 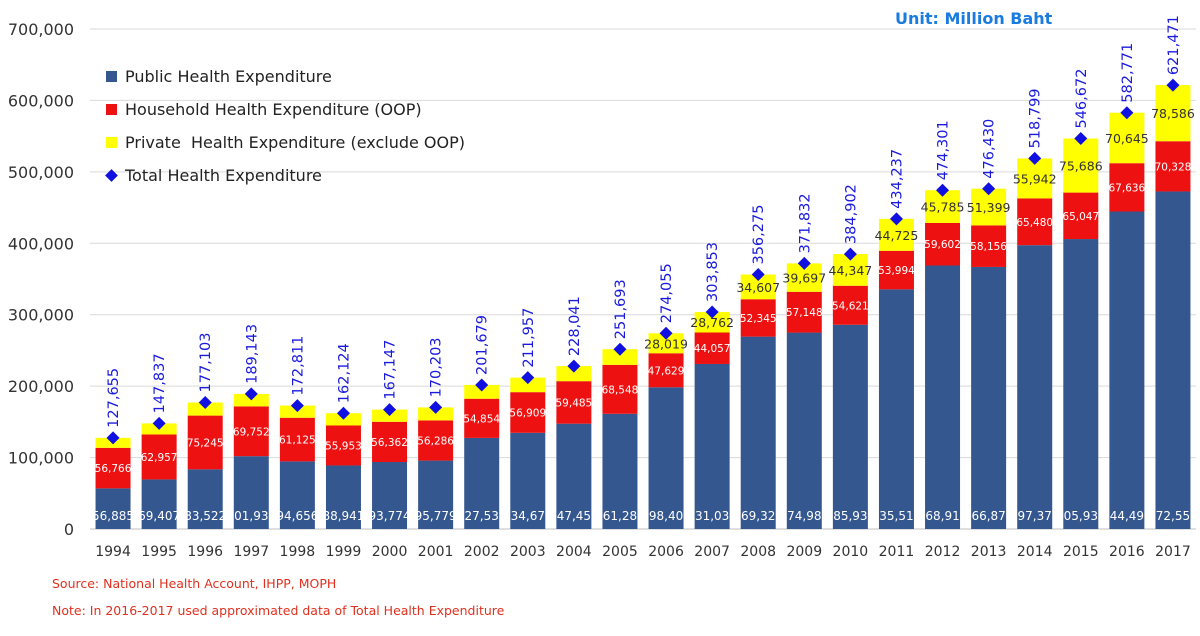 What do you see at coordinates (1173, 516) in the screenshot?
I see `data-label-public: 472,557` at bounding box center [1173, 516].